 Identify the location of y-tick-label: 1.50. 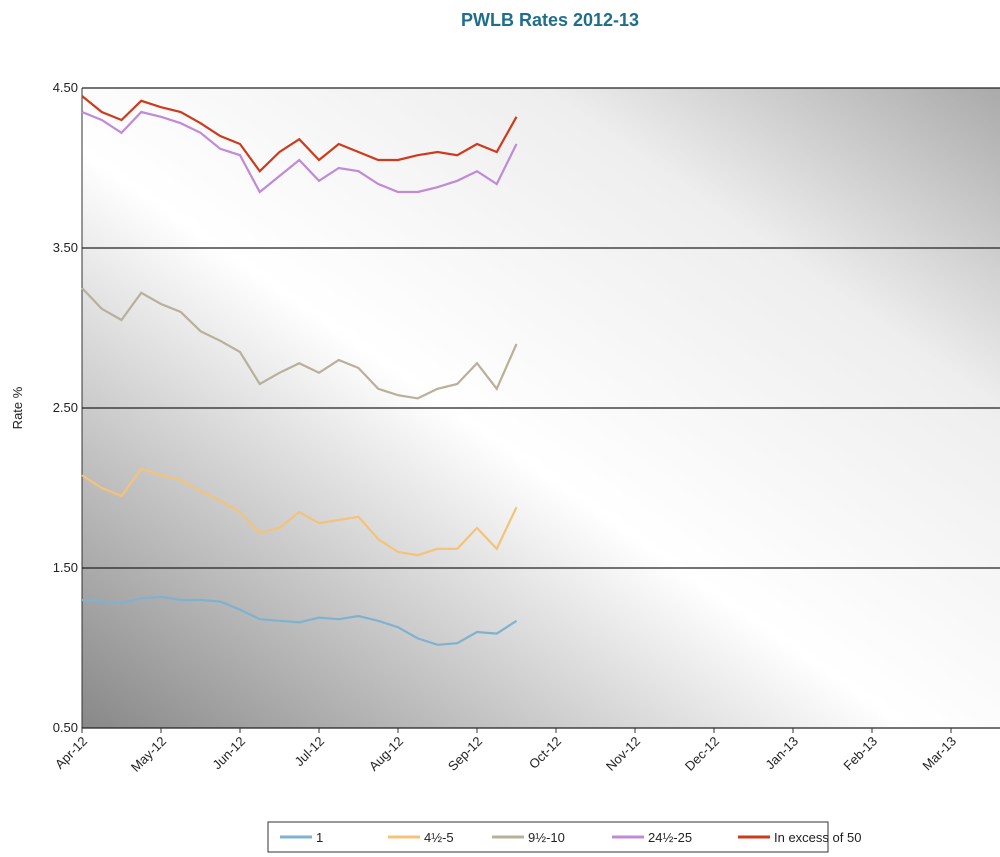
(65, 567).